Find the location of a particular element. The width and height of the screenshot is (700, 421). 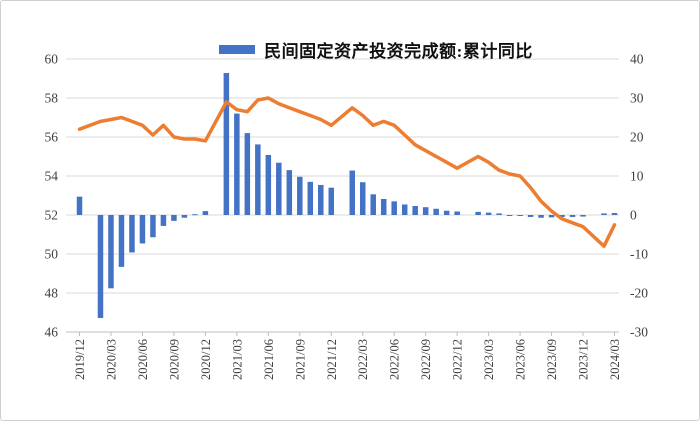

y-tick-label-right: 40 is located at coordinates (637, 59).